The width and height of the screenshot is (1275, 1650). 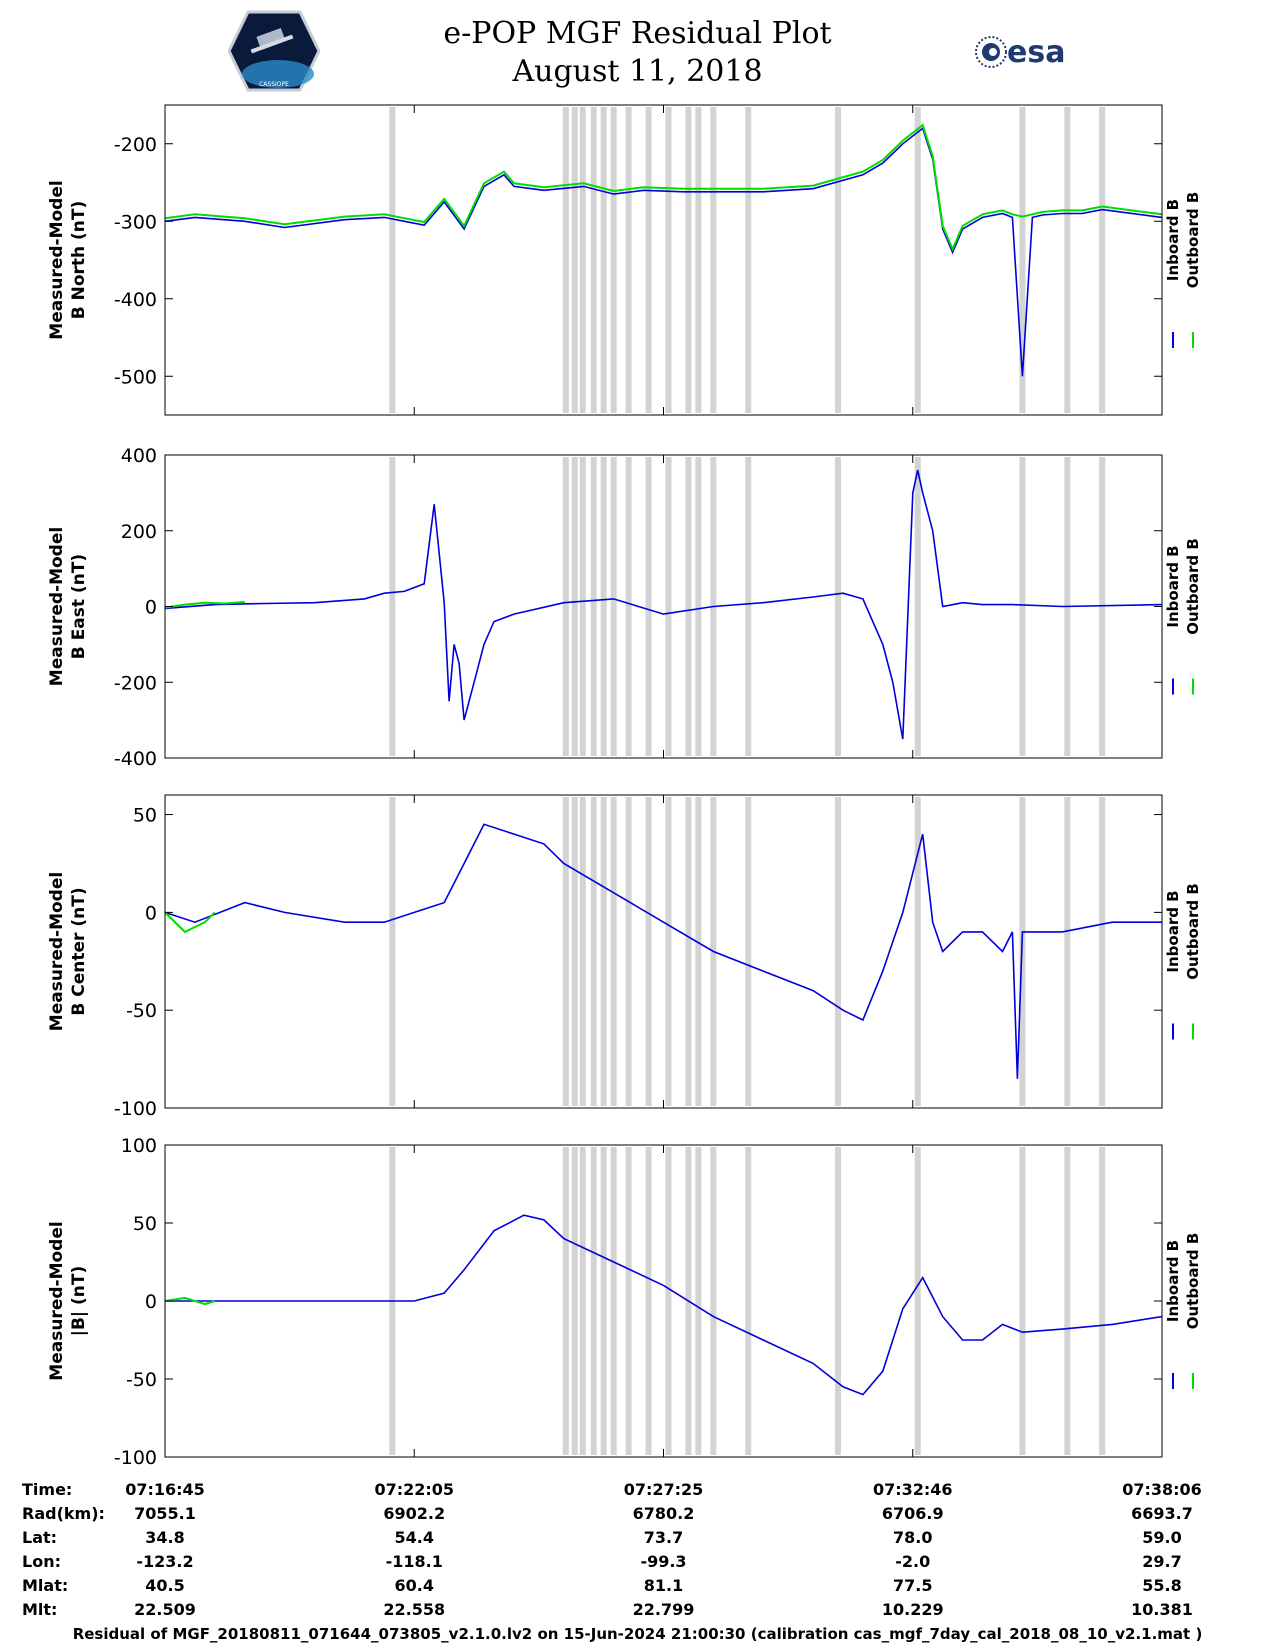 What do you see at coordinates (414, 1513) in the screenshot?
I see `table-cell: 6902.2` at bounding box center [414, 1513].